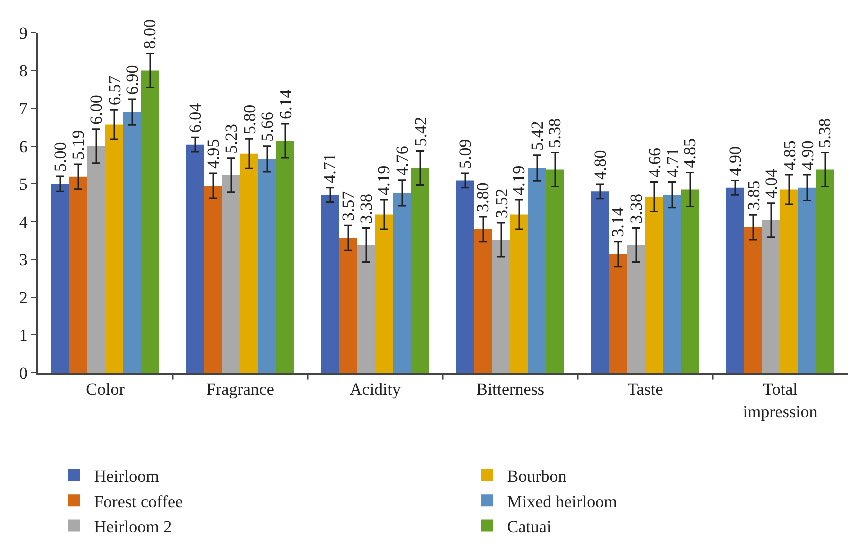 The height and width of the screenshot is (549, 853). What do you see at coordinates (537, 476) in the screenshot?
I see `legend-label: Bourbon` at bounding box center [537, 476].